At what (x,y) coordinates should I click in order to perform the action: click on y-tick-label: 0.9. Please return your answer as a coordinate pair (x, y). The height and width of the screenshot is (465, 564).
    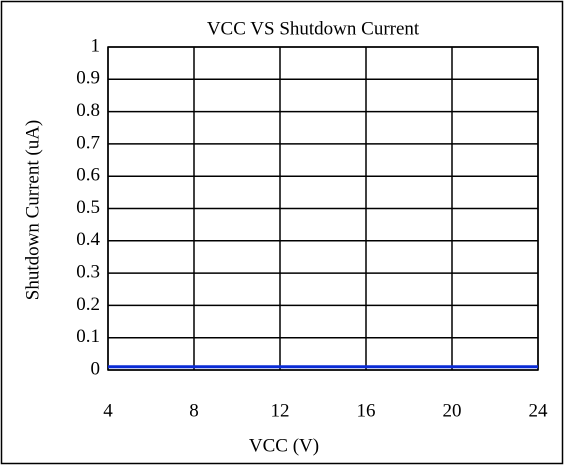
    Looking at the image, I should click on (88, 78).